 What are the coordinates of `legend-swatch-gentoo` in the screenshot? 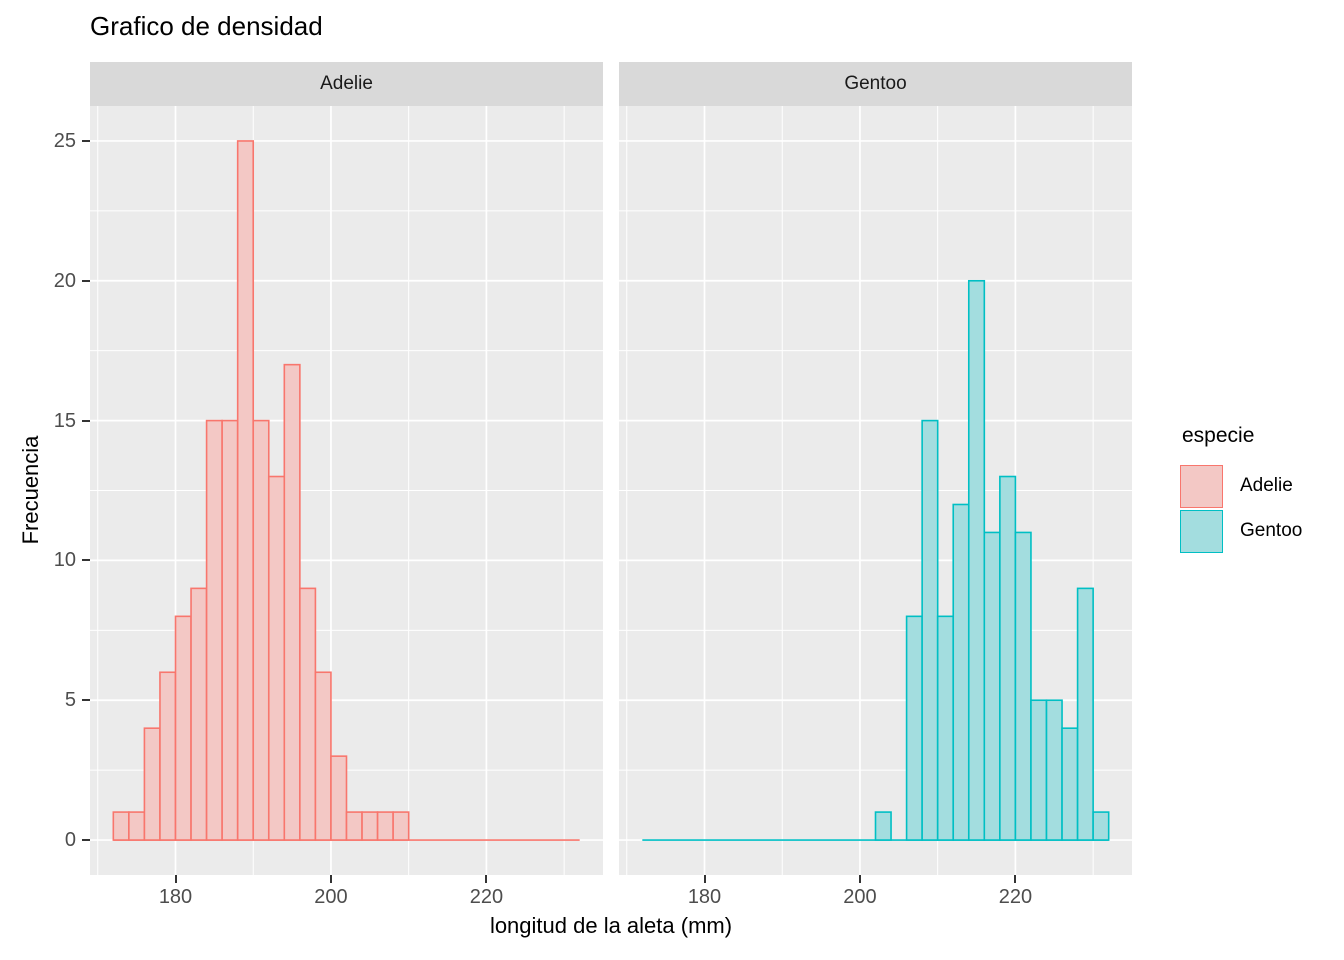 It's located at (1201, 531).